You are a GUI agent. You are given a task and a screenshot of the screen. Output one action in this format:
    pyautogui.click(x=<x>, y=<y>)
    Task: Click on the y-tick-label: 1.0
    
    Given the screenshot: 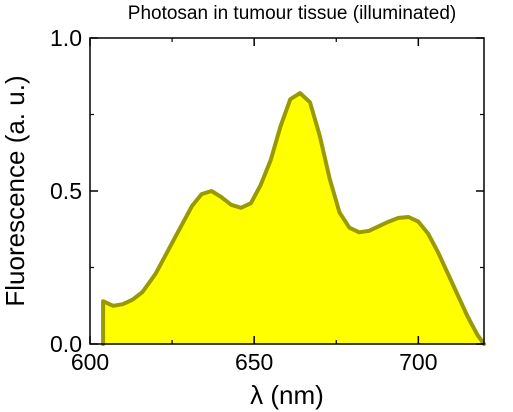 What is the action you would take?
    pyautogui.click(x=66, y=38)
    